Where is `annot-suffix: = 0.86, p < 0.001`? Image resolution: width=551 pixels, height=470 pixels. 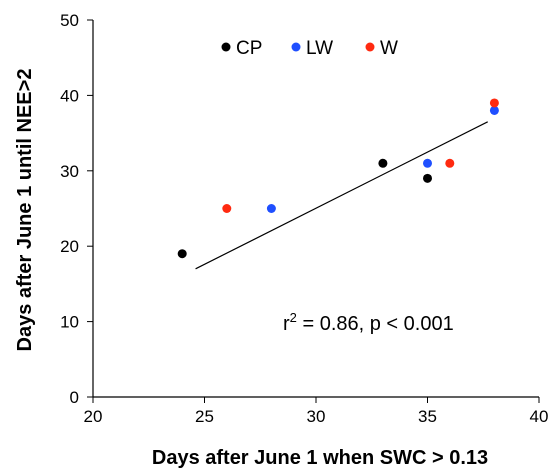 annot-suffix: = 0.86, p < 0.001 is located at coordinates (375, 324).